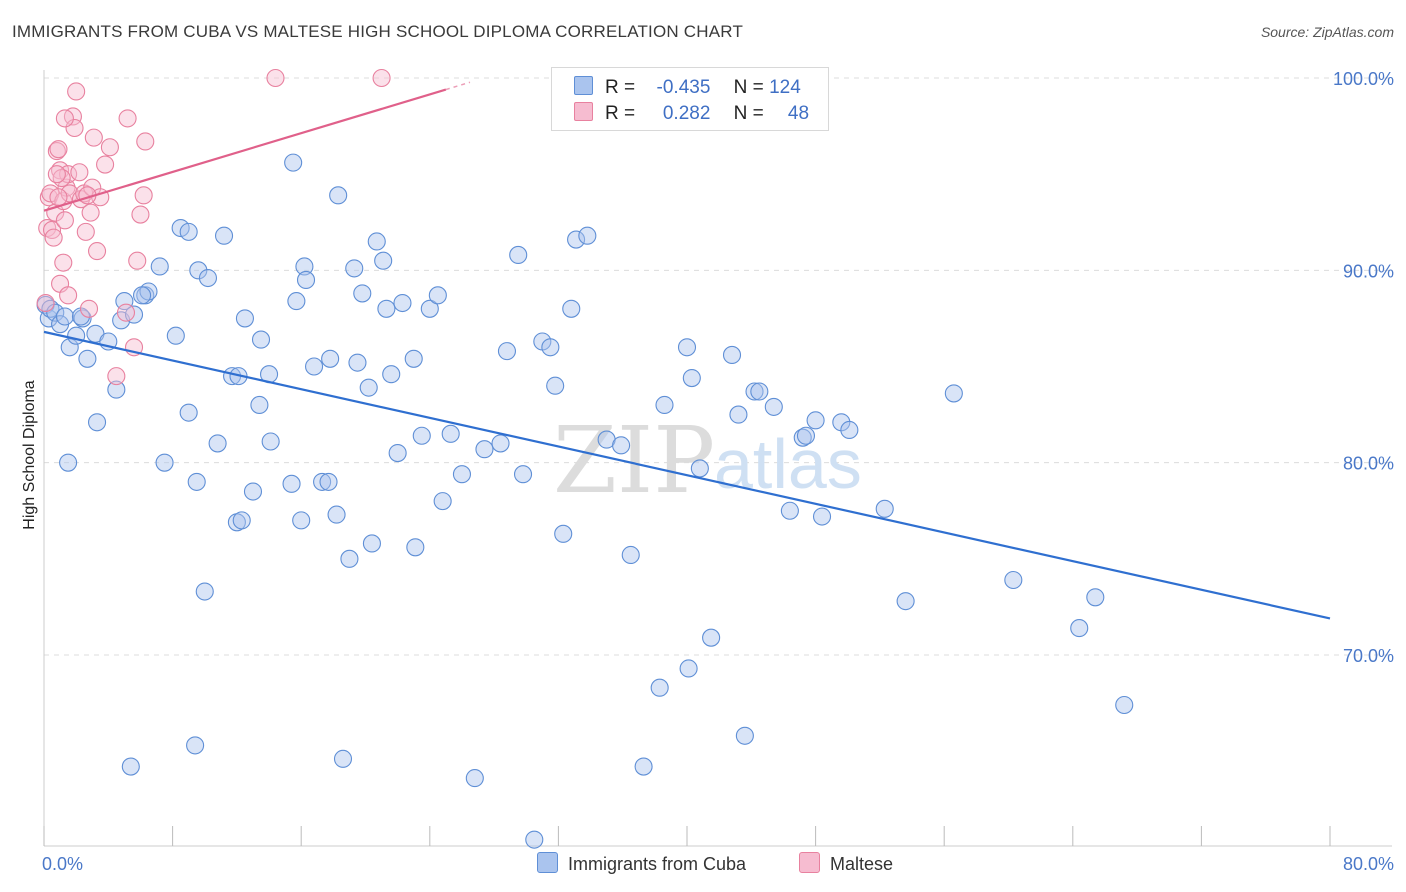 This screenshot has height=892, width=1406. I want to click on source-label: Source: ZipAtlas.com, so click(1327, 32).